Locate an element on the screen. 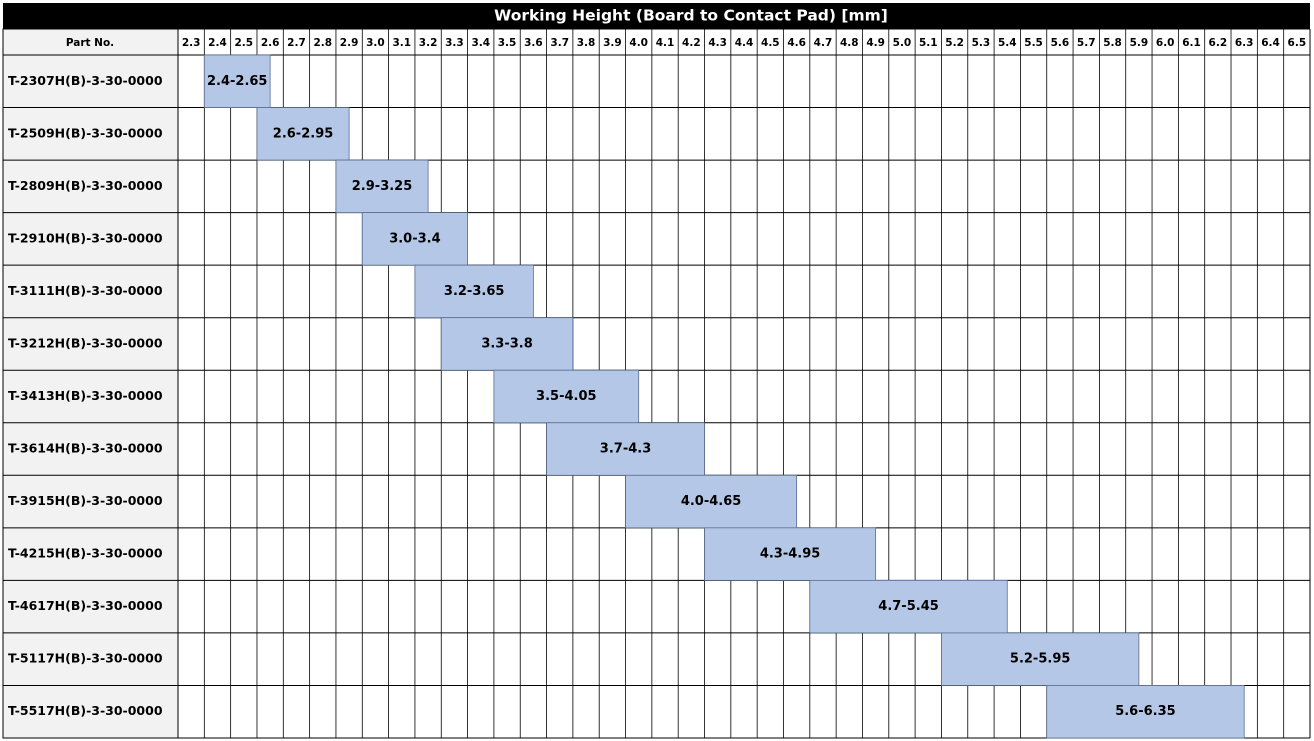  category-label: T-3413H(B)-3-30-0000 is located at coordinates (85, 395).